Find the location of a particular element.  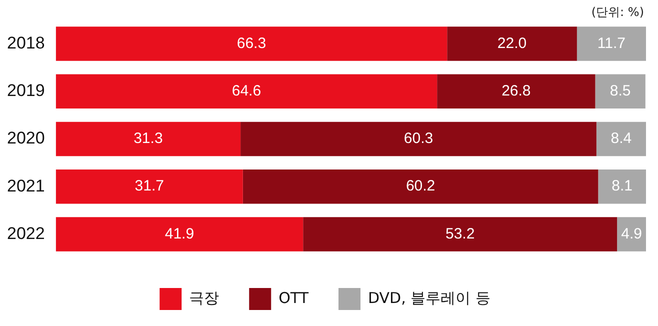

y-tick-label: 2022 is located at coordinates (25, 233).